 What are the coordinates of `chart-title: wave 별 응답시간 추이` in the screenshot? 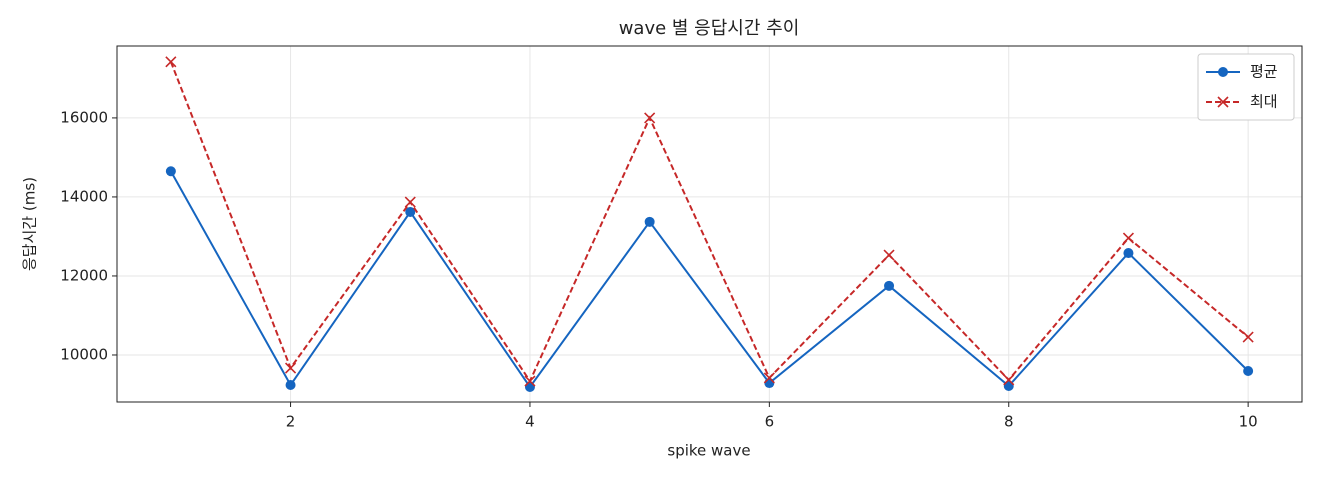 It's located at (709, 28).